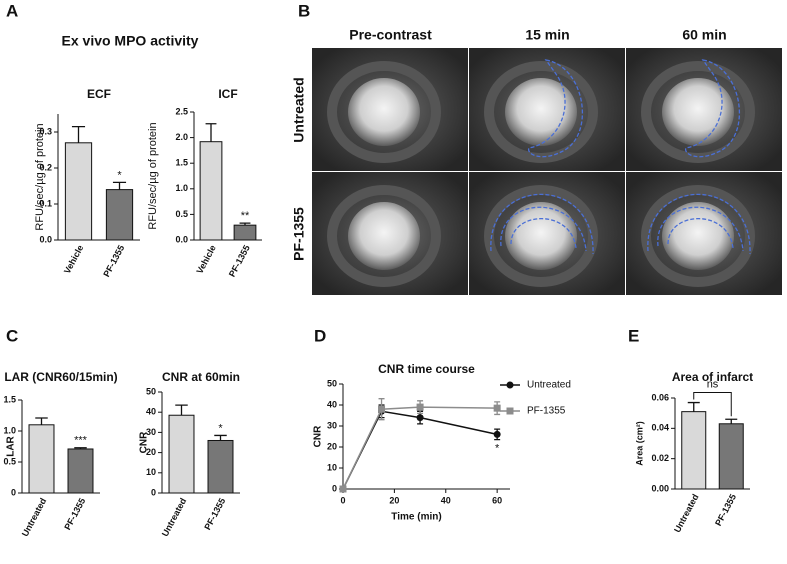 The height and width of the screenshot is (564, 787). Describe the element at coordinates (9, 399) in the screenshot. I see `y-tick-label: 1.5` at that location.